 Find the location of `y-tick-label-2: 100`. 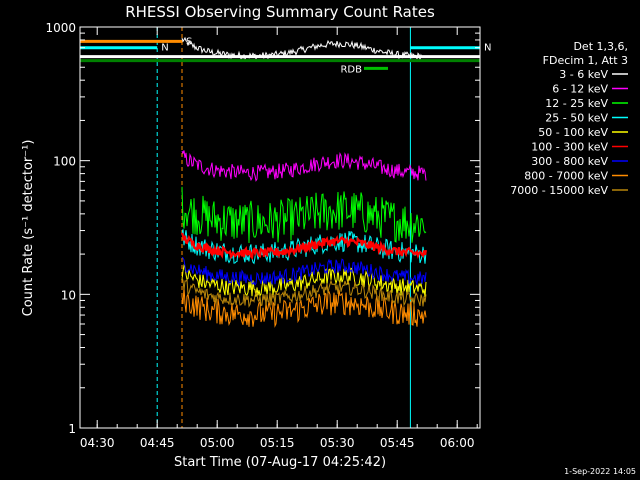

y-tick-label-2: 100 is located at coordinates (64, 162).